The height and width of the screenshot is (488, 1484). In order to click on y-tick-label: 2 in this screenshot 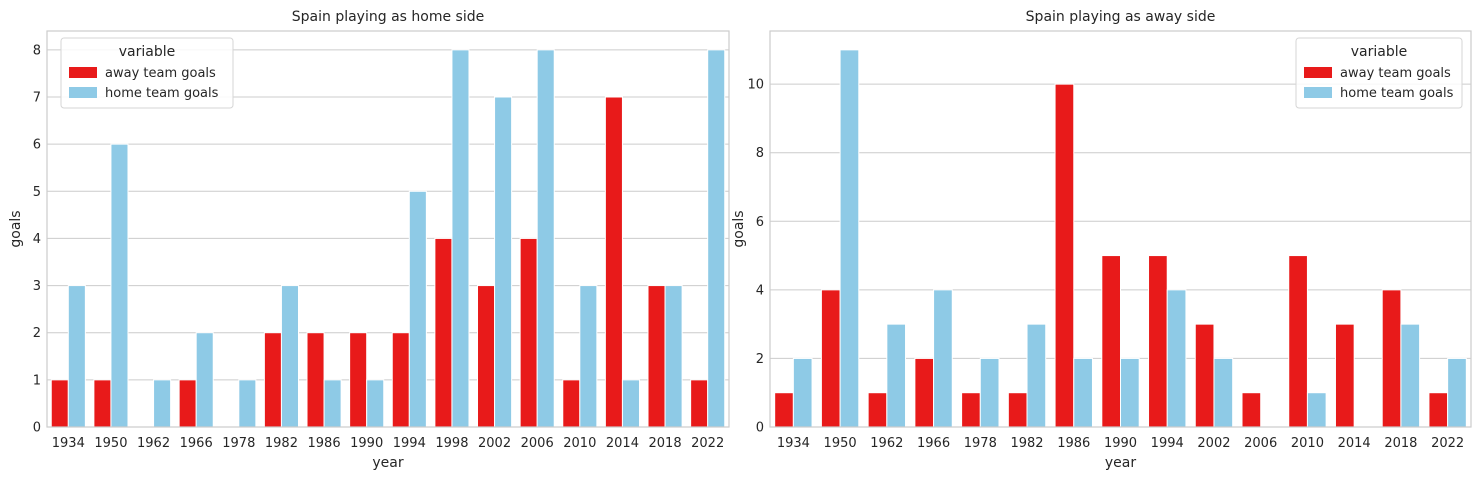, I will do `click(760, 359)`.